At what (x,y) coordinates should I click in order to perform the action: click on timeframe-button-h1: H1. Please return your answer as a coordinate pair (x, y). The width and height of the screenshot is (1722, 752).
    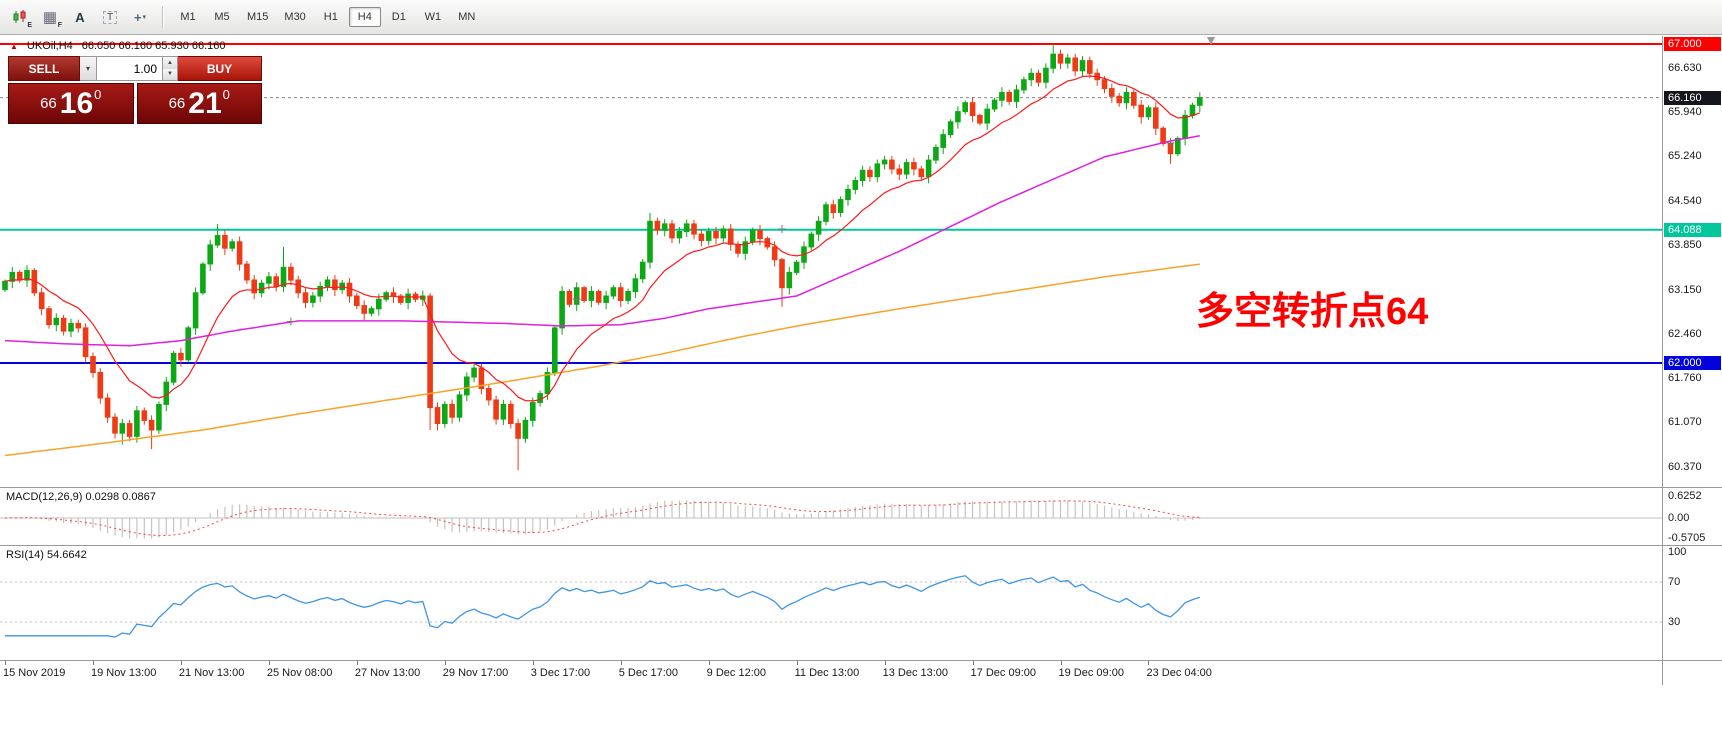
    Looking at the image, I should click on (330, 17).